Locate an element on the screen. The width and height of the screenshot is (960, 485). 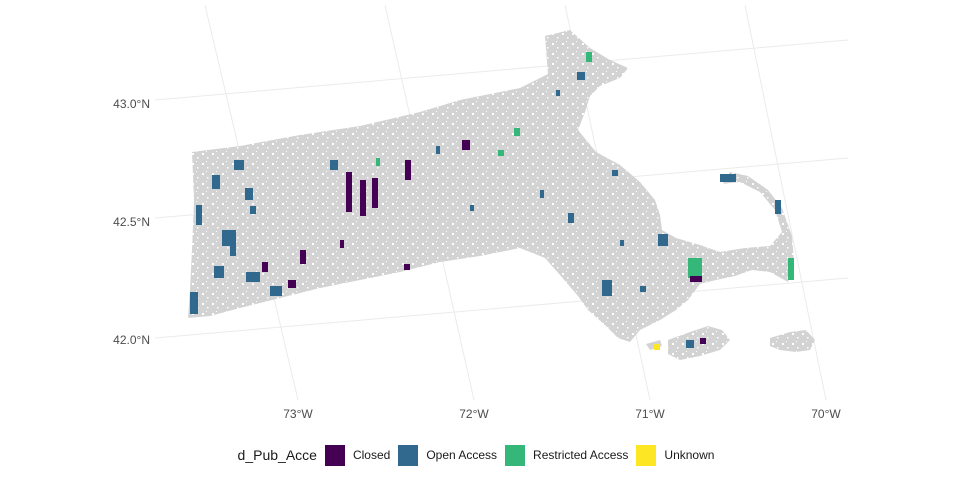
legend-item-restricted-access: Restricted Access is located at coordinates (567, 455).